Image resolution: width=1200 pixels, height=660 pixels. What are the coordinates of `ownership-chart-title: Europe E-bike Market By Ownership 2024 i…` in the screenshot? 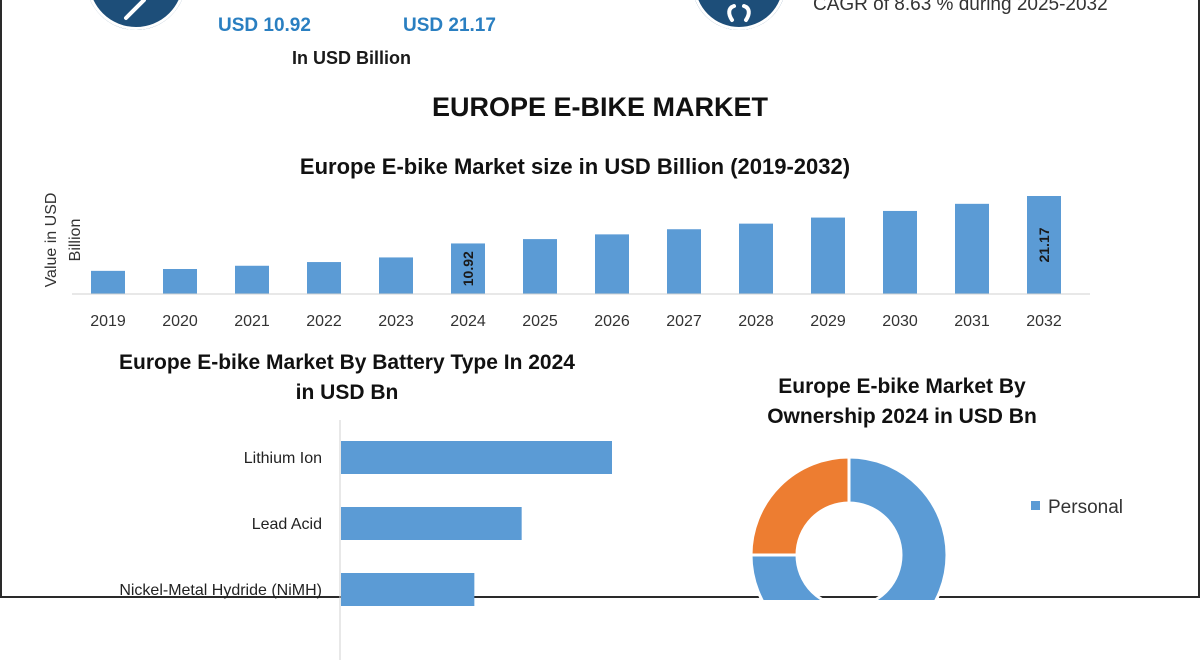 It's located at (902, 401).